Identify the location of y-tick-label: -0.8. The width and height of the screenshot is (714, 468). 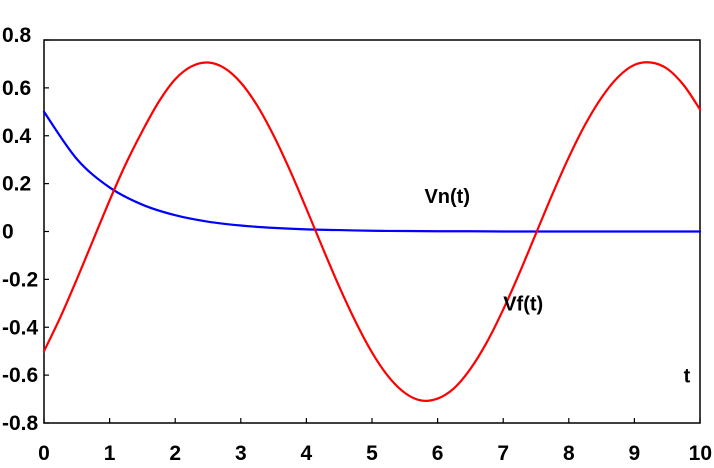
(20, 423).